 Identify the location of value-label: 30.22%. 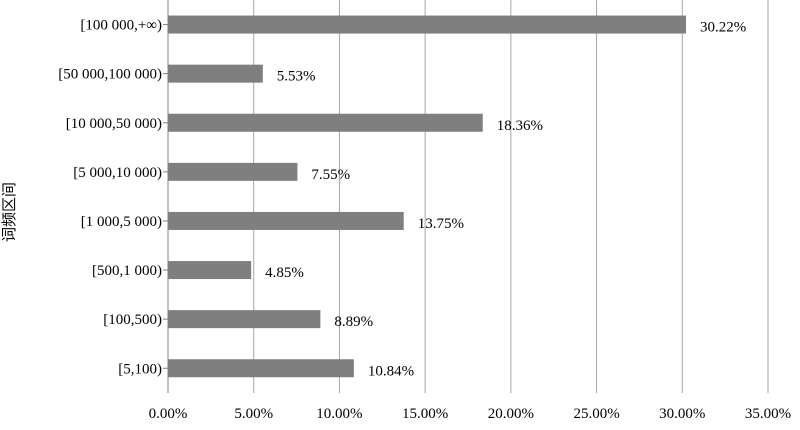
(723, 28).